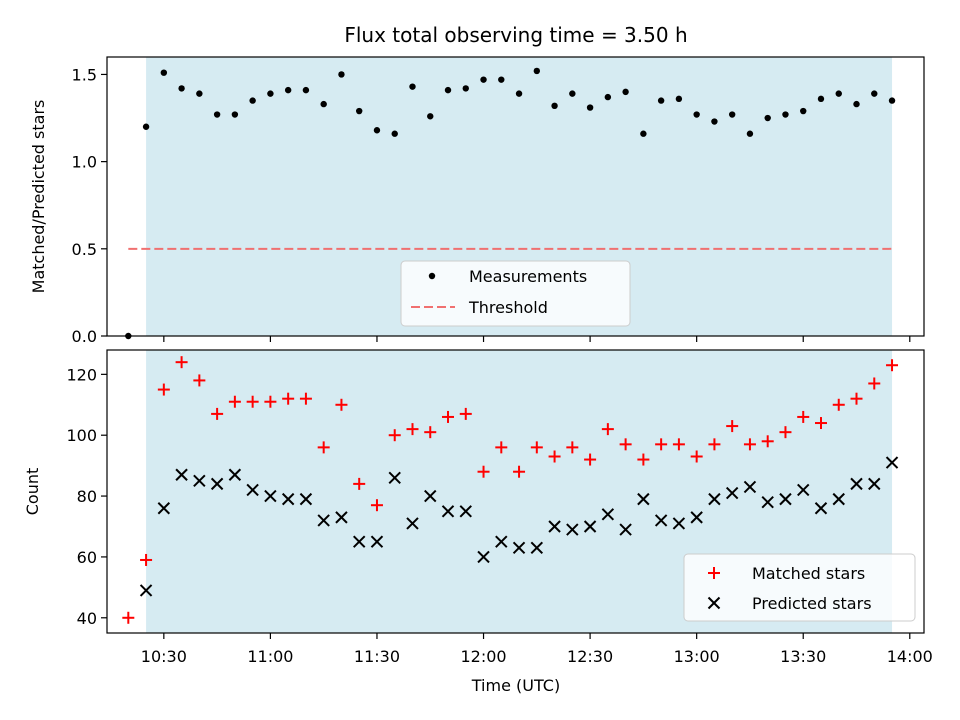  What do you see at coordinates (515, 293) in the screenshot?
I see `ratio-legend: Measurements Threshold` at bounding box center [515, 293].